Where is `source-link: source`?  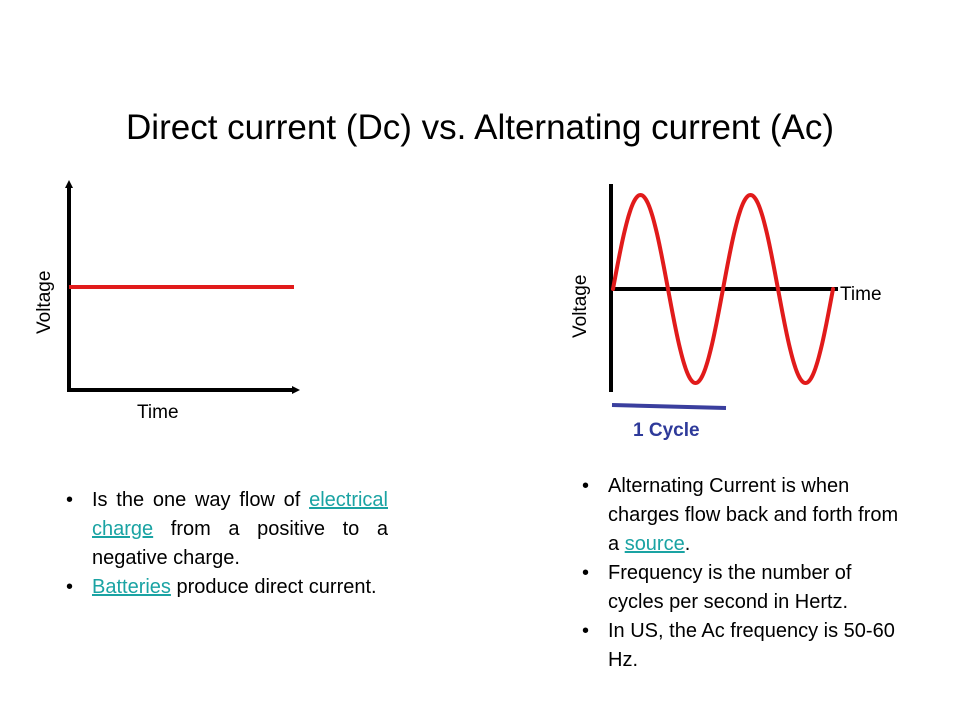 source-link: source is located at coordinates (654, 544).